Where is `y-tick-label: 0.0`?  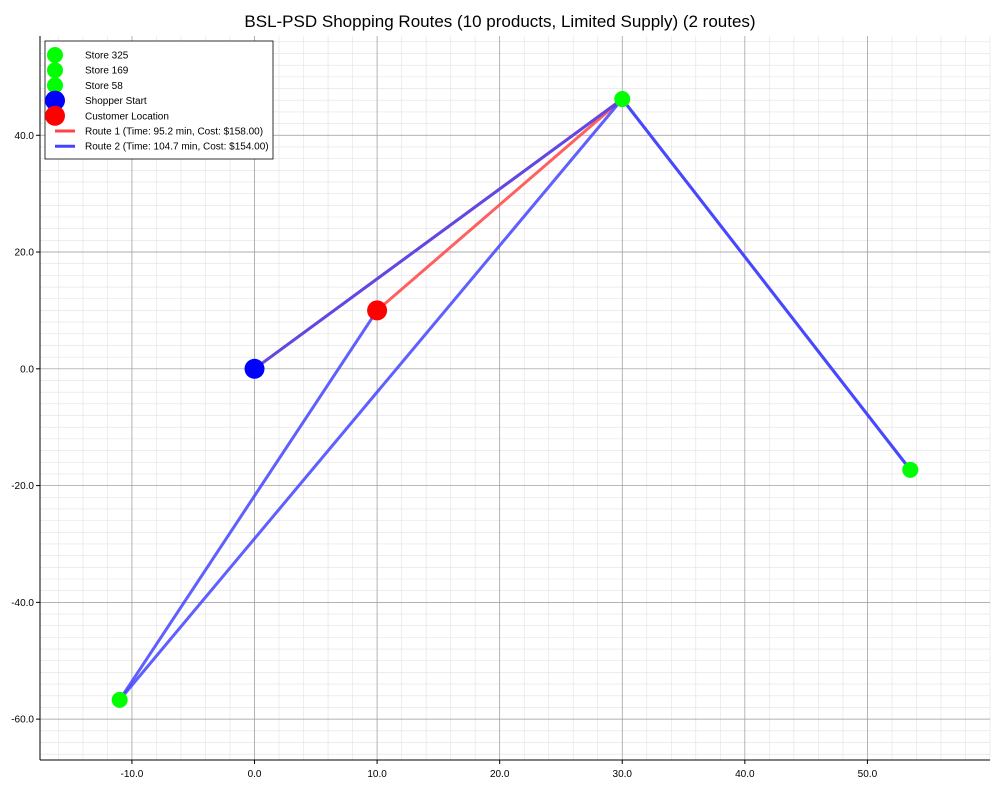 y-tick-label: 0.0 is located at coordinates (27, 369).